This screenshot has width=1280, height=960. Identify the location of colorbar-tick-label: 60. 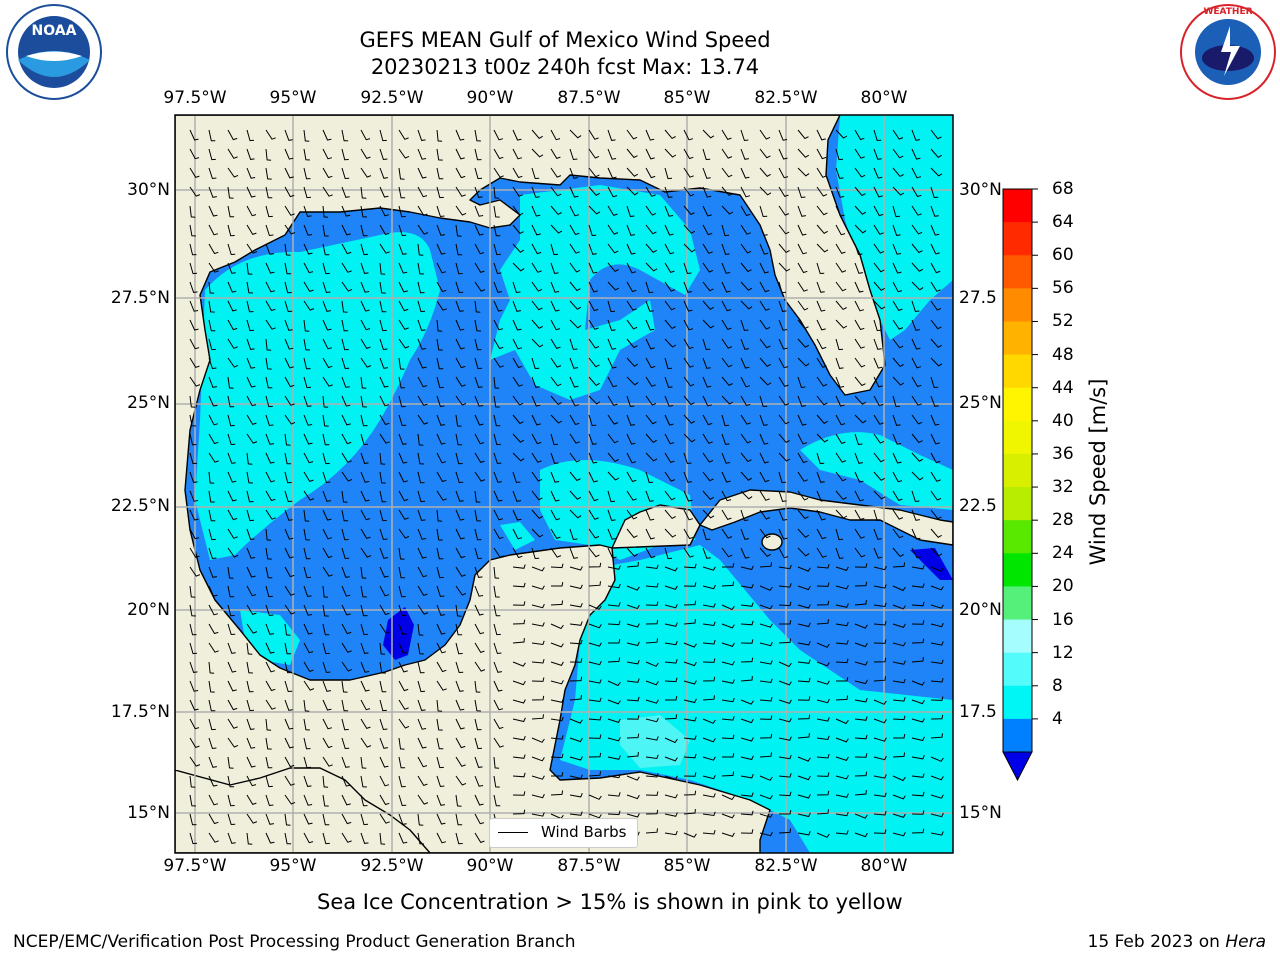
(1063, 255).